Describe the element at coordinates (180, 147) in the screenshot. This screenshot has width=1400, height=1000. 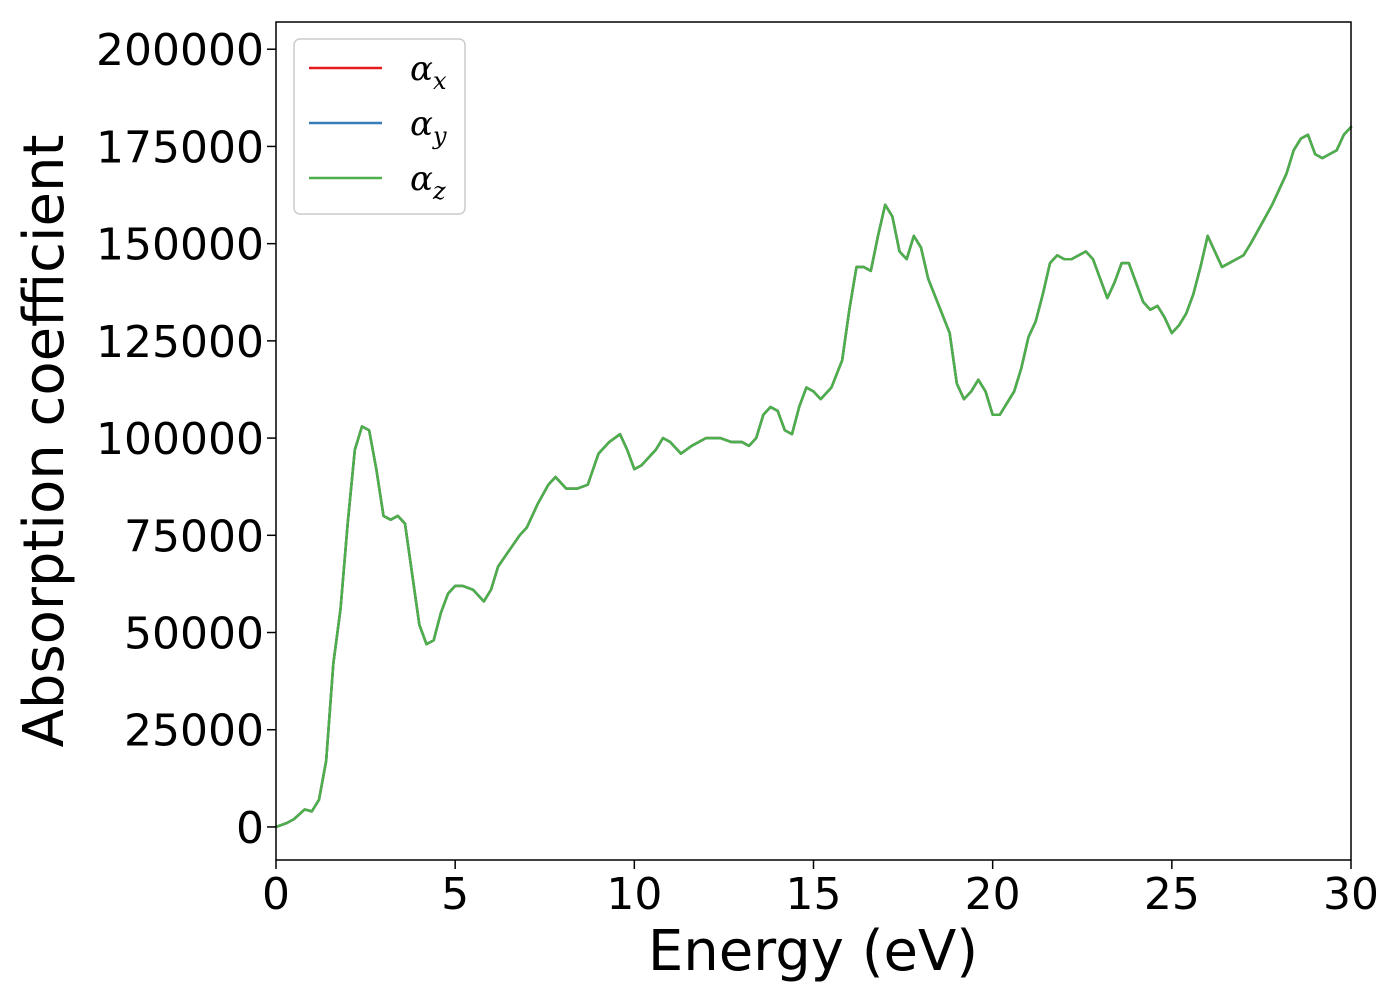
I see `y-tick-label: 175000` at that location.